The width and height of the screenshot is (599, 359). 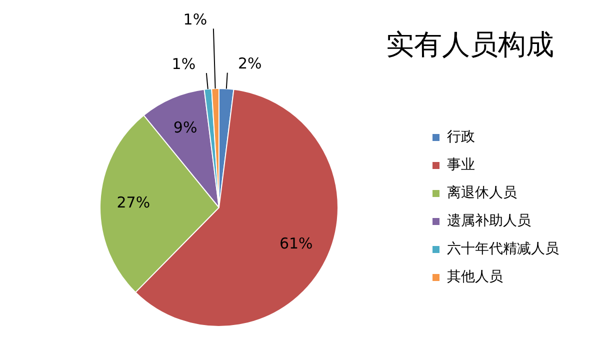 What do you see at coordinates (296, 243) in the screenshot?
I see `data-label: 61%` at bounding box center [296, 243].